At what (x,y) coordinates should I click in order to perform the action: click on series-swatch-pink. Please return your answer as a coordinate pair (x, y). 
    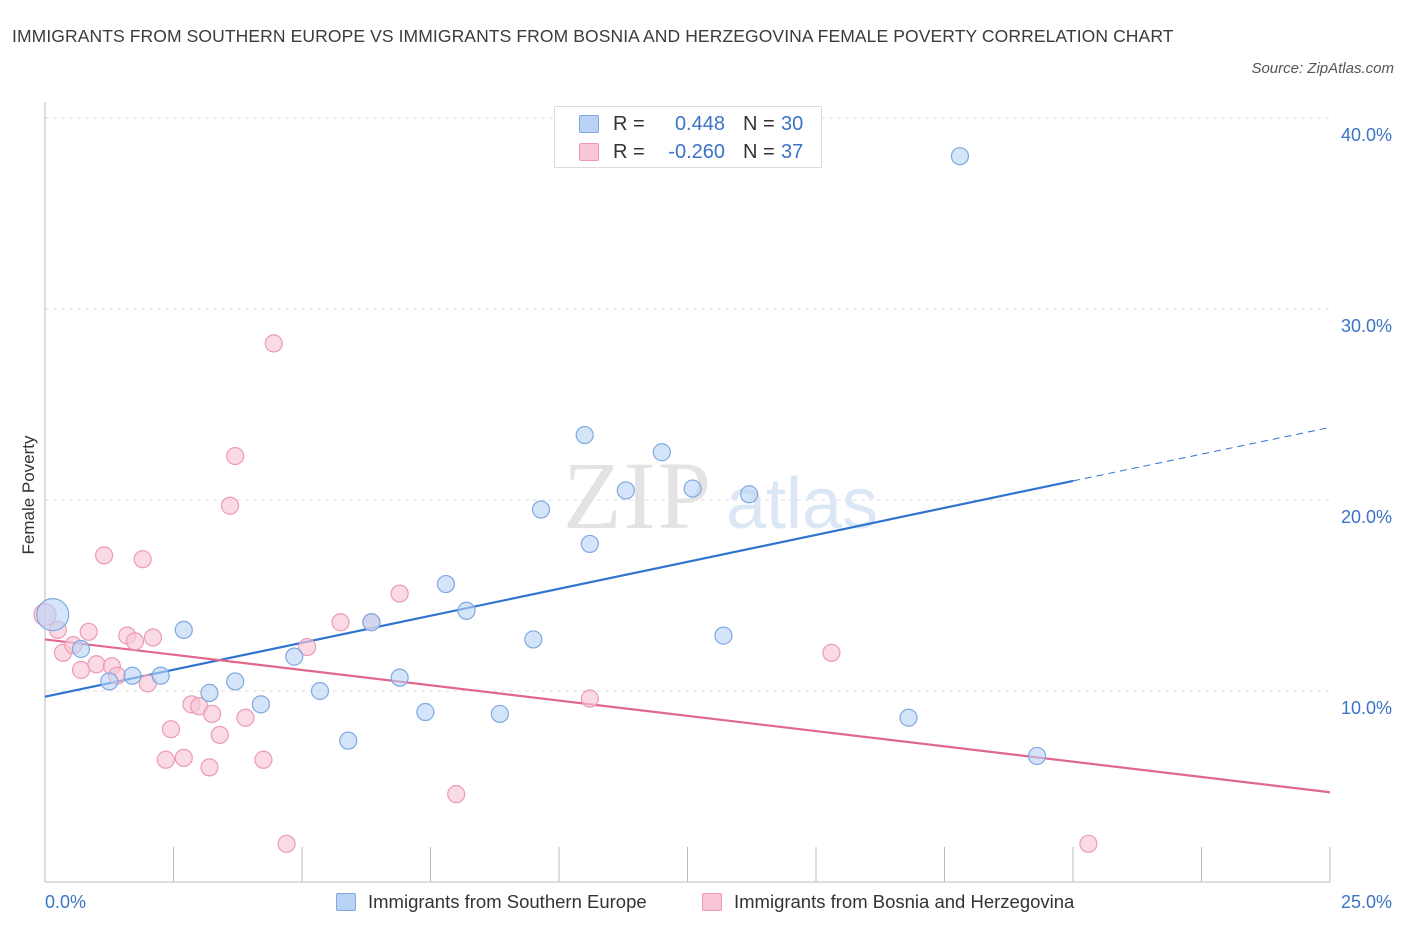
    Looking at the image, I should click on (712, 902).